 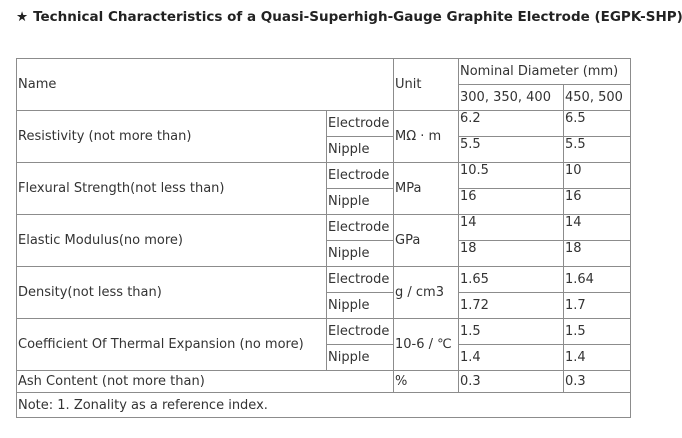 What do you see at coordinates (22, 17) in the screenshot?
I see `star-icon: ★` at bounding box center [22, 17].